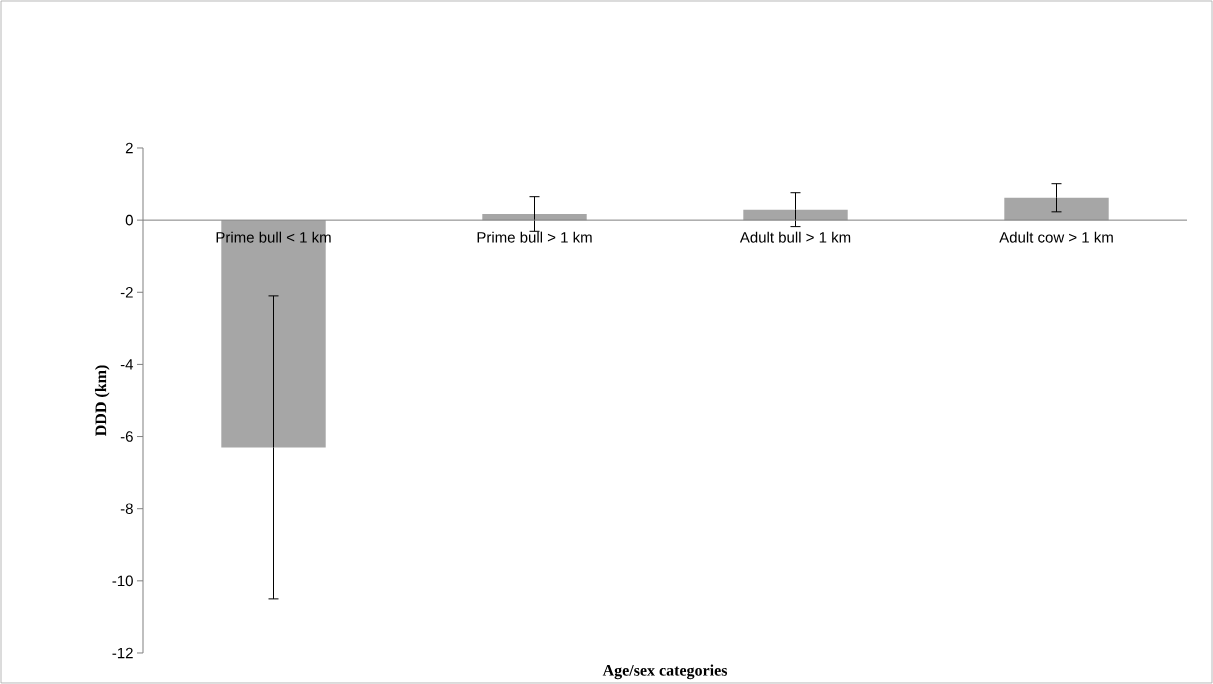 This screenshot has height=684, width=1213. Describe the element at coordinates (534, 237) in the screenshot. I see `x-tick-label: Prime bull > 1 km` at that location.